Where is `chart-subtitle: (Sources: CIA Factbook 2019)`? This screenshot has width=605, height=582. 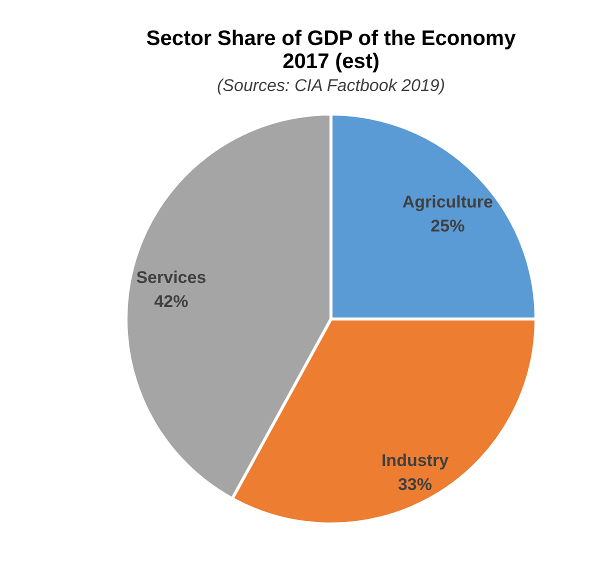 chart-subtitle: (Sources: CIA Factbook 2019) is located at coordinates (331, 85).